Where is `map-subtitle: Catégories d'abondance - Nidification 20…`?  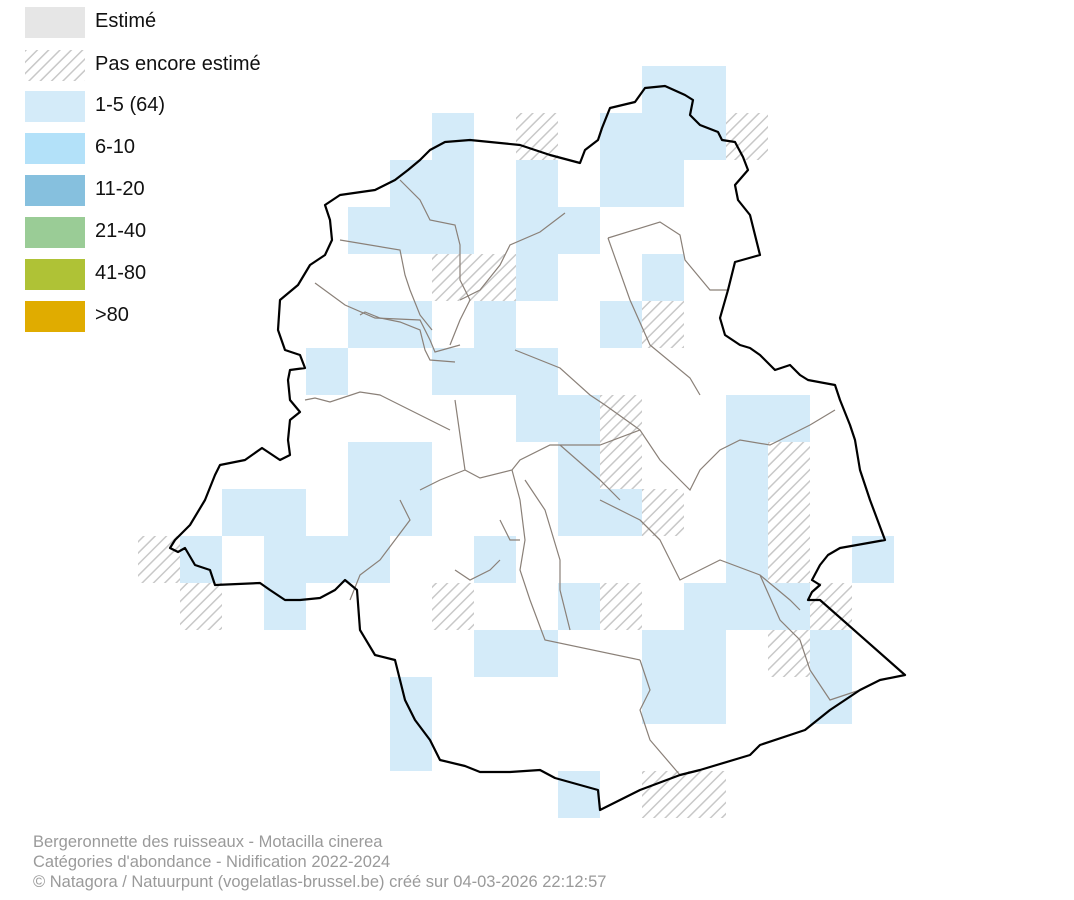 map-subtitle: Catégories d'abondance - Nidification 20… is located at coordinates (212, 862).